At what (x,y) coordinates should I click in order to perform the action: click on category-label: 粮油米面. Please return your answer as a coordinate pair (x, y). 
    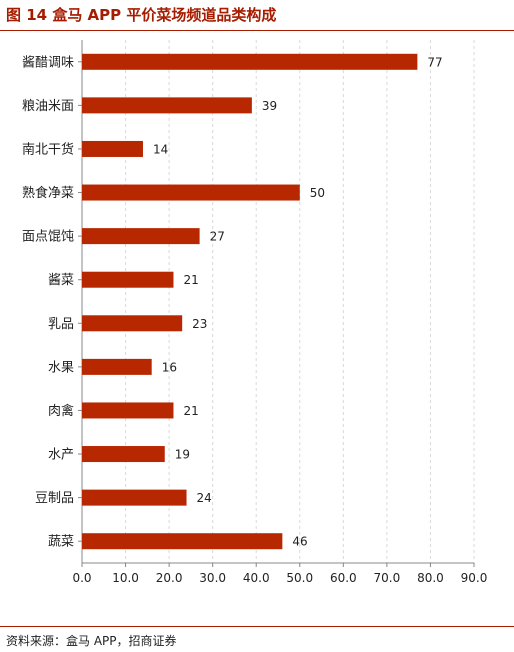
    Looking at the image, I should click on (48, 106).